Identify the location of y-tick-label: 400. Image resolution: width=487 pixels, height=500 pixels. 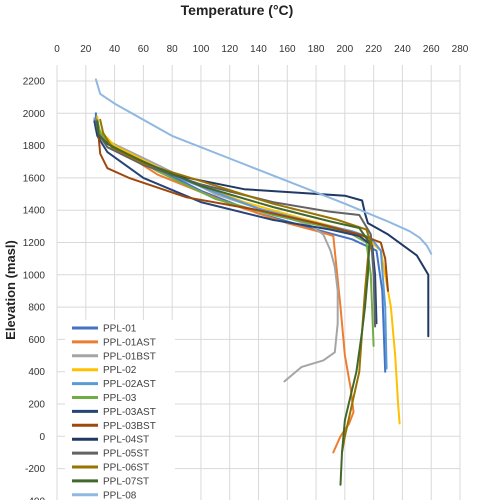
(36, 372).